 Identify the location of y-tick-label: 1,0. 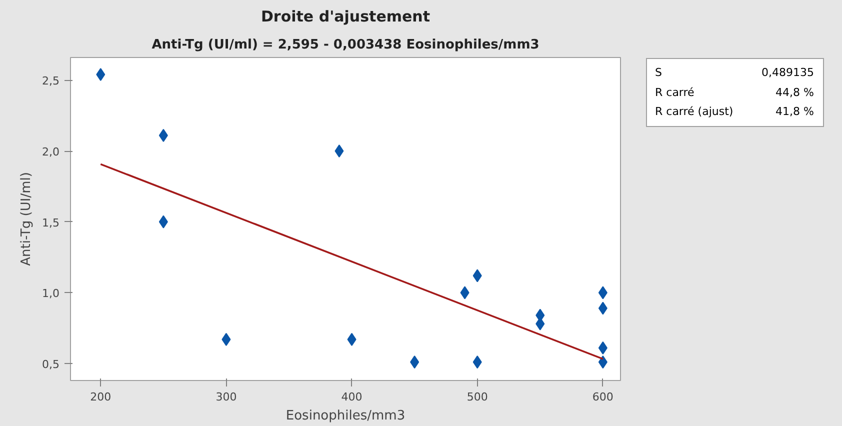
(51, 293).